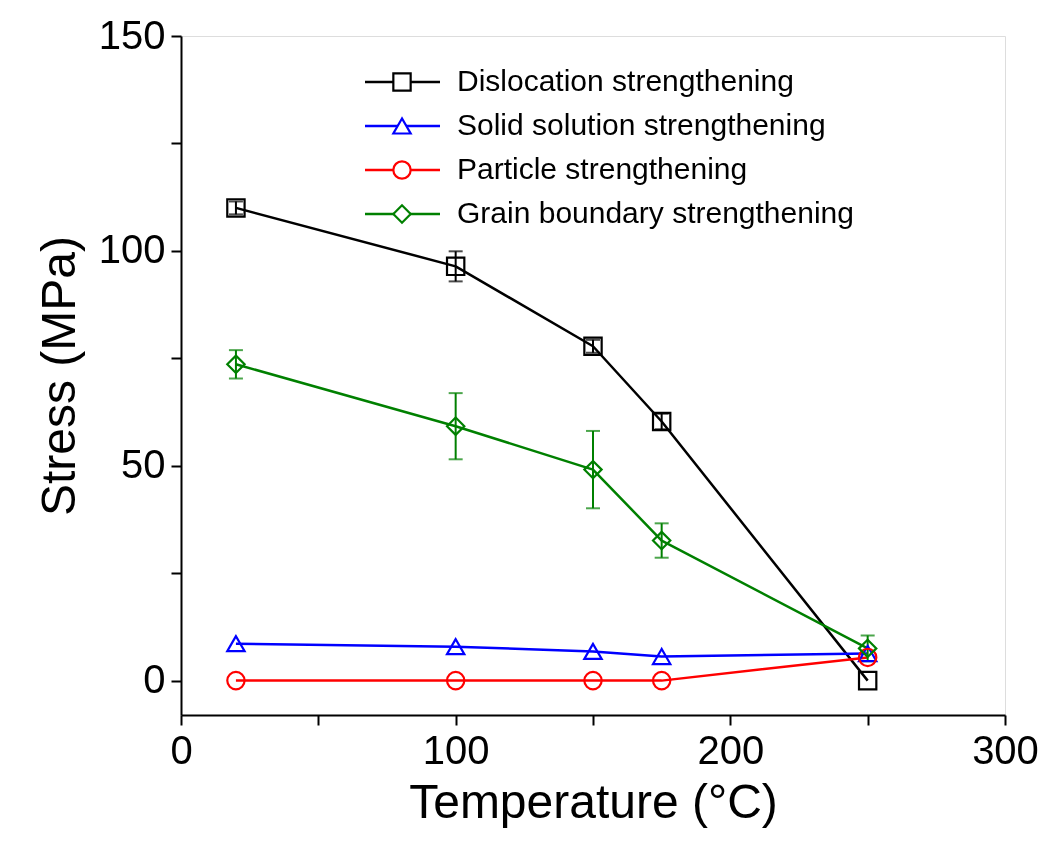  I want to click on y-tick-label: 50, so click(143, 464).